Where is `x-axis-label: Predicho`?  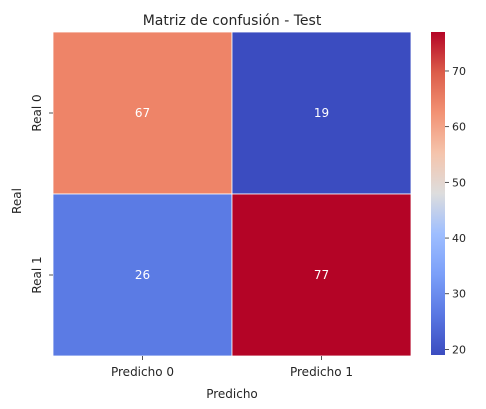 x-axis-label: Predicho is located at coordinates (232, 394).